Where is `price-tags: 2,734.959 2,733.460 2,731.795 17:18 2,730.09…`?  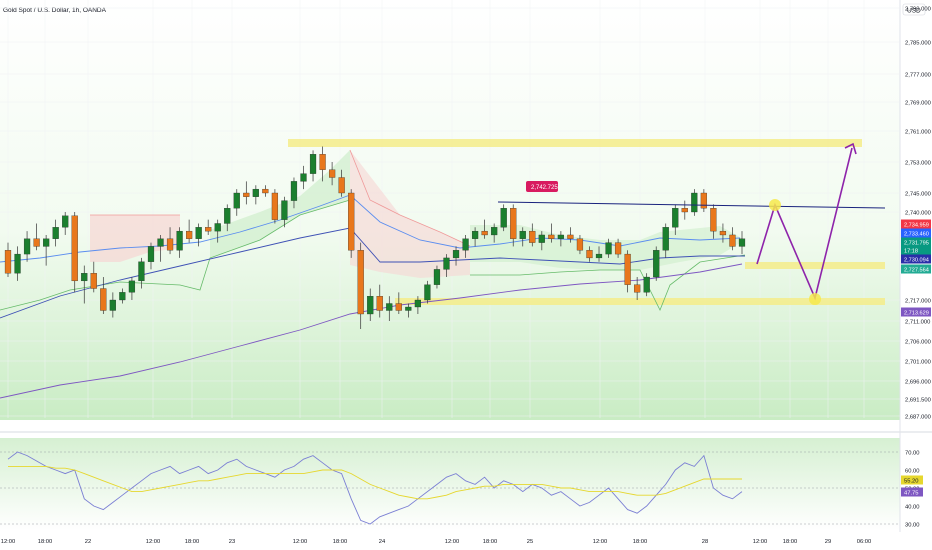
price-tags: 2,734.959 2,733.460 2,731.795 17:18 2,730.09… is located at coordinates (916, 268).